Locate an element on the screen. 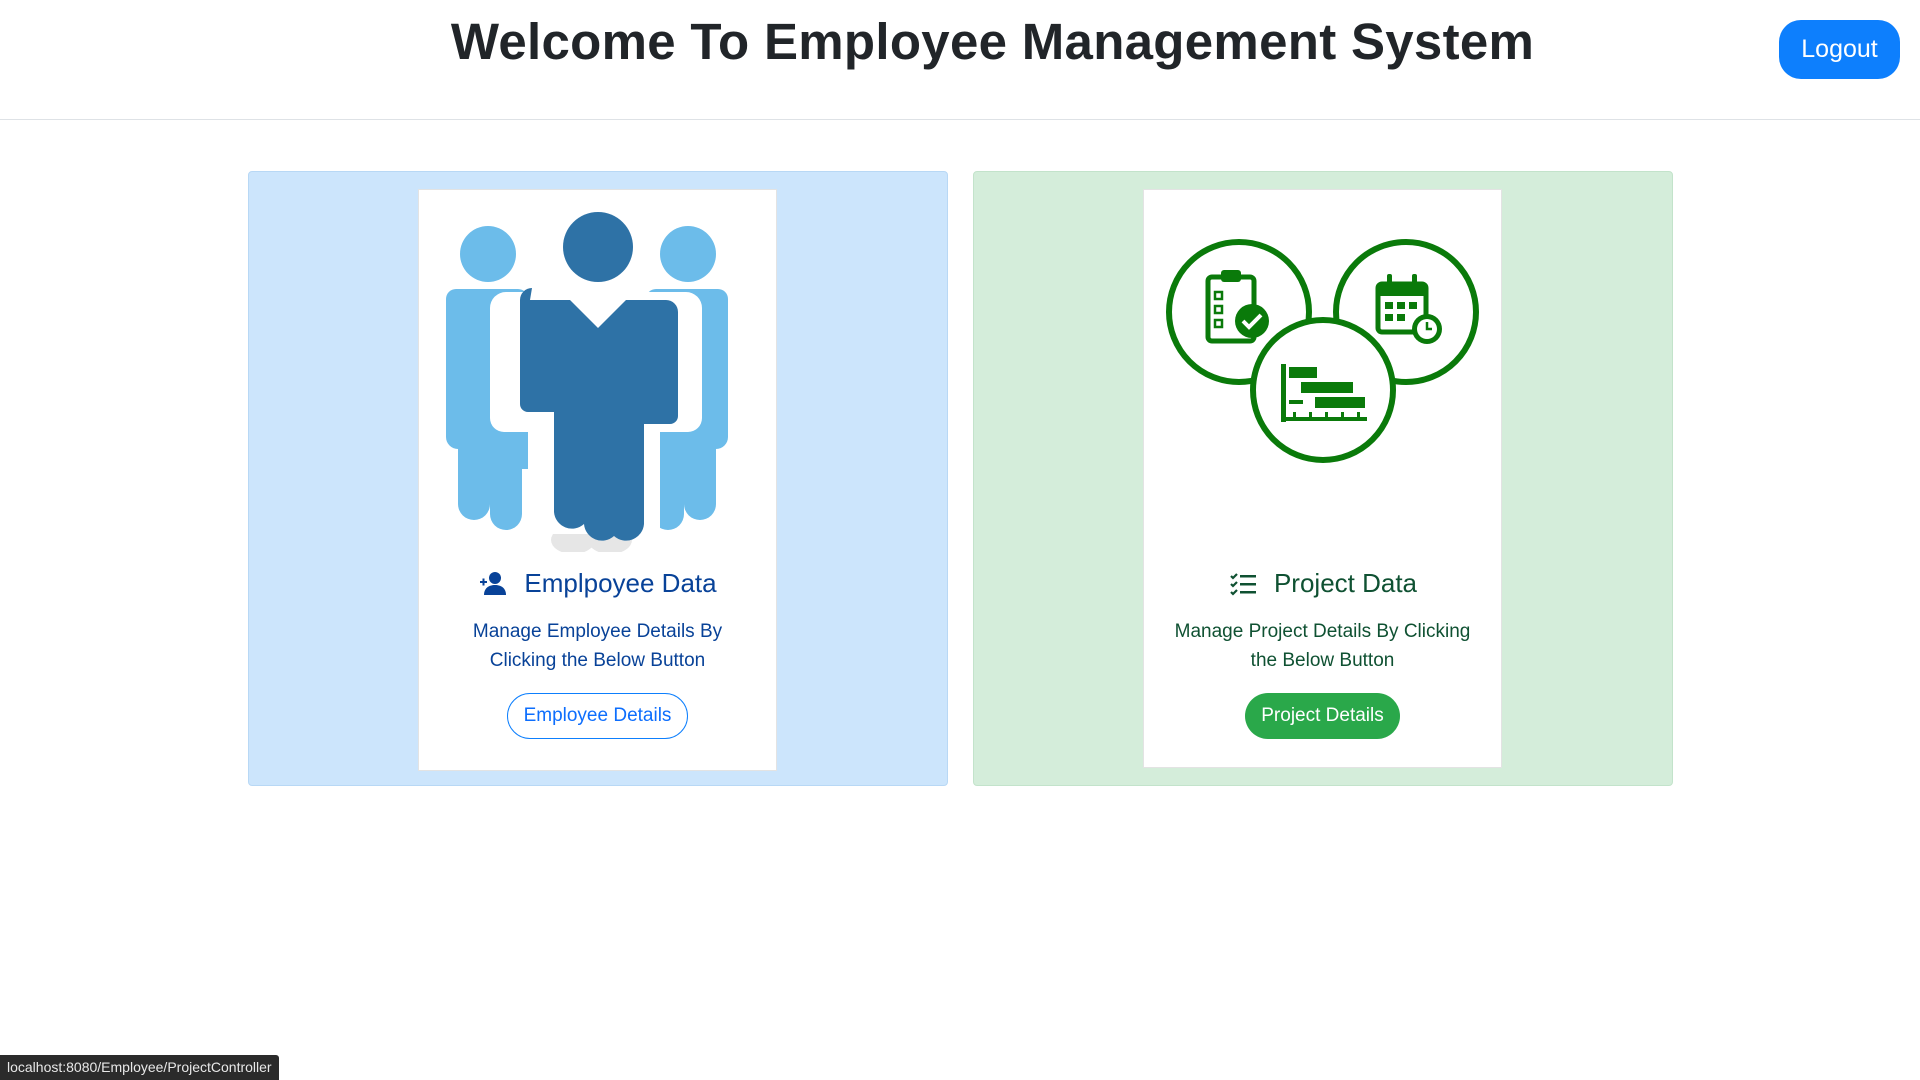 The width and height of the screenshot is (1920, 1080). project-card-title-text: Project Data is located at coordinates (1345, 583).